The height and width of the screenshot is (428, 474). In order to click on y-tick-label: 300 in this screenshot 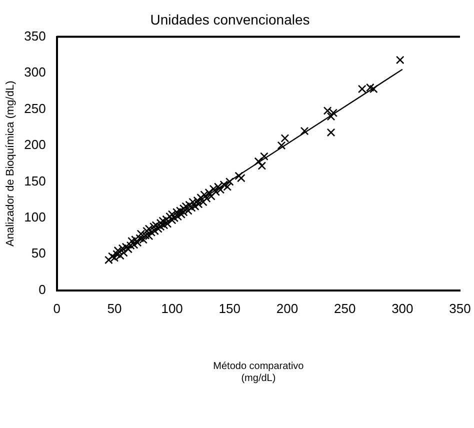, I will do `click(35, 72)`.